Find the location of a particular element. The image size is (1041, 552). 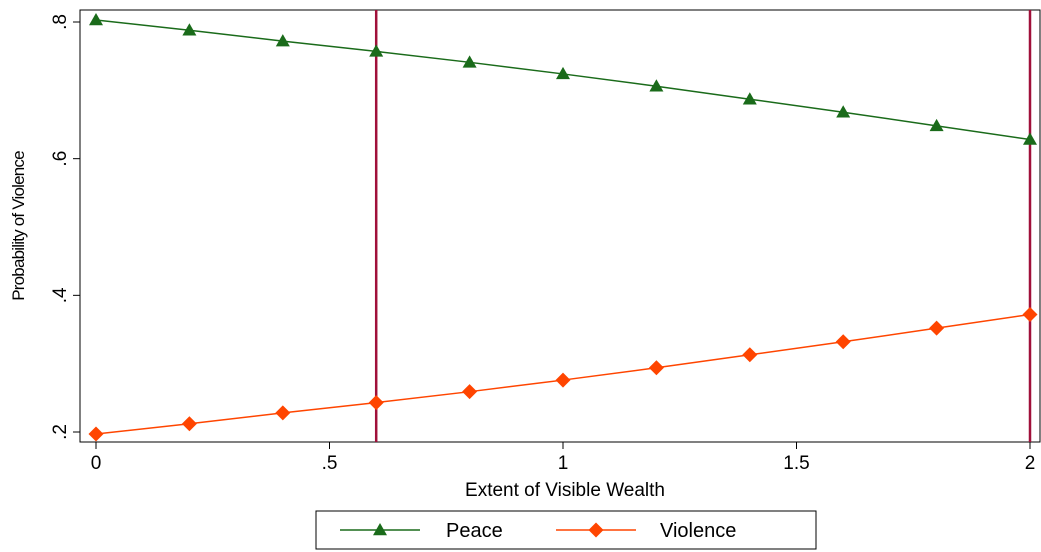

legend-item-violence: Violence is located at coordinates (646, 531).